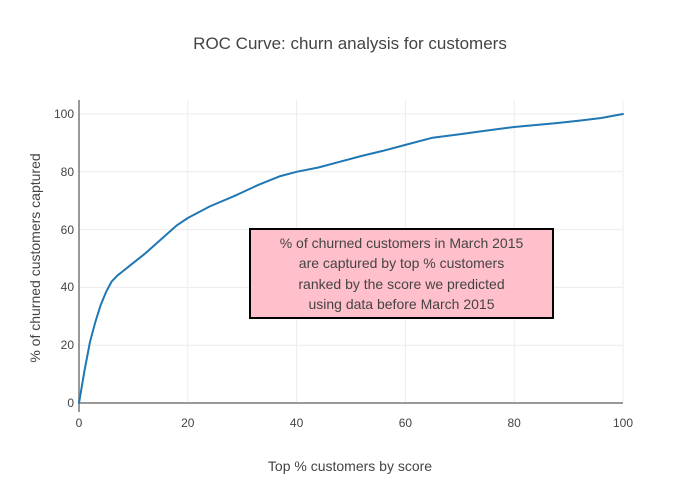 This screenshot has width=700, height=500. I want to click on annotation-line: are captured by top % customers, so click(401, 263).